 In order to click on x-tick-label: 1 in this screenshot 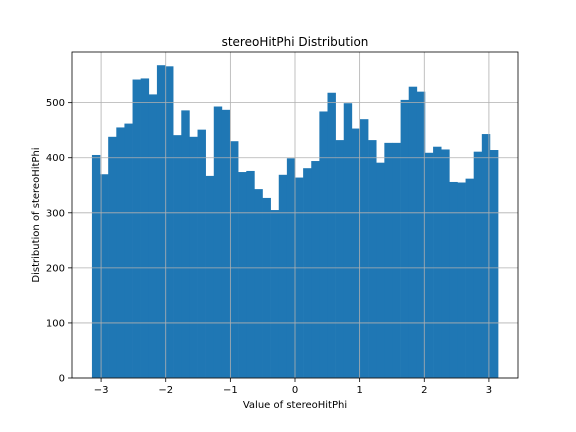, I will do `click(359, 390)`.